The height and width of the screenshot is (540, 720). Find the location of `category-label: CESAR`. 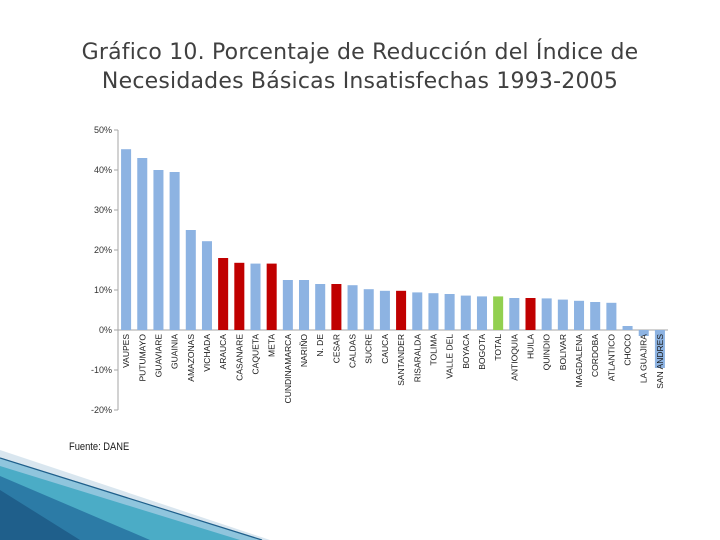

category-label: CESAR is located at coordinates (336, 348).